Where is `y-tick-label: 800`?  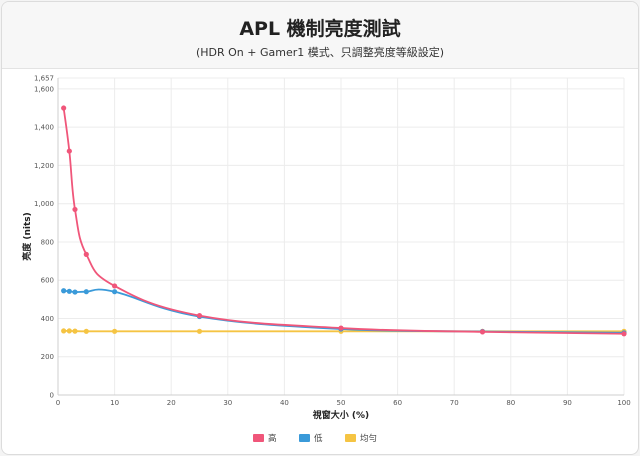
y-tick-label: 800 is located at coordinates (47, 242).